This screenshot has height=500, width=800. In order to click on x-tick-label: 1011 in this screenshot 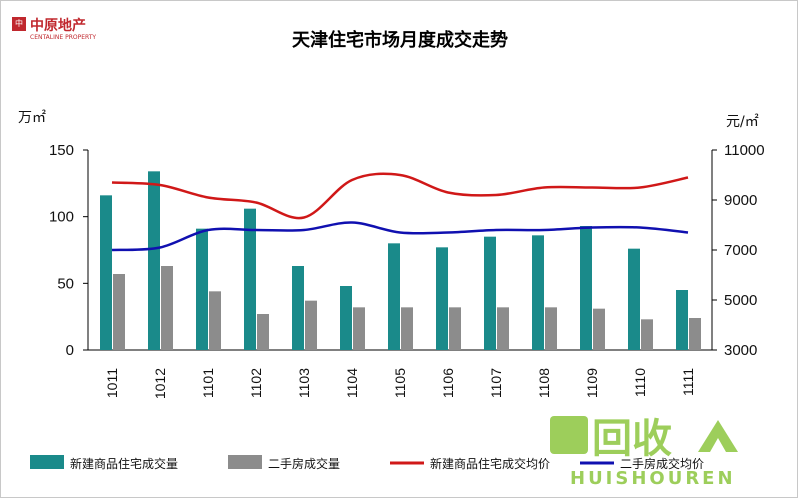, I will do `click(112, 383)`.